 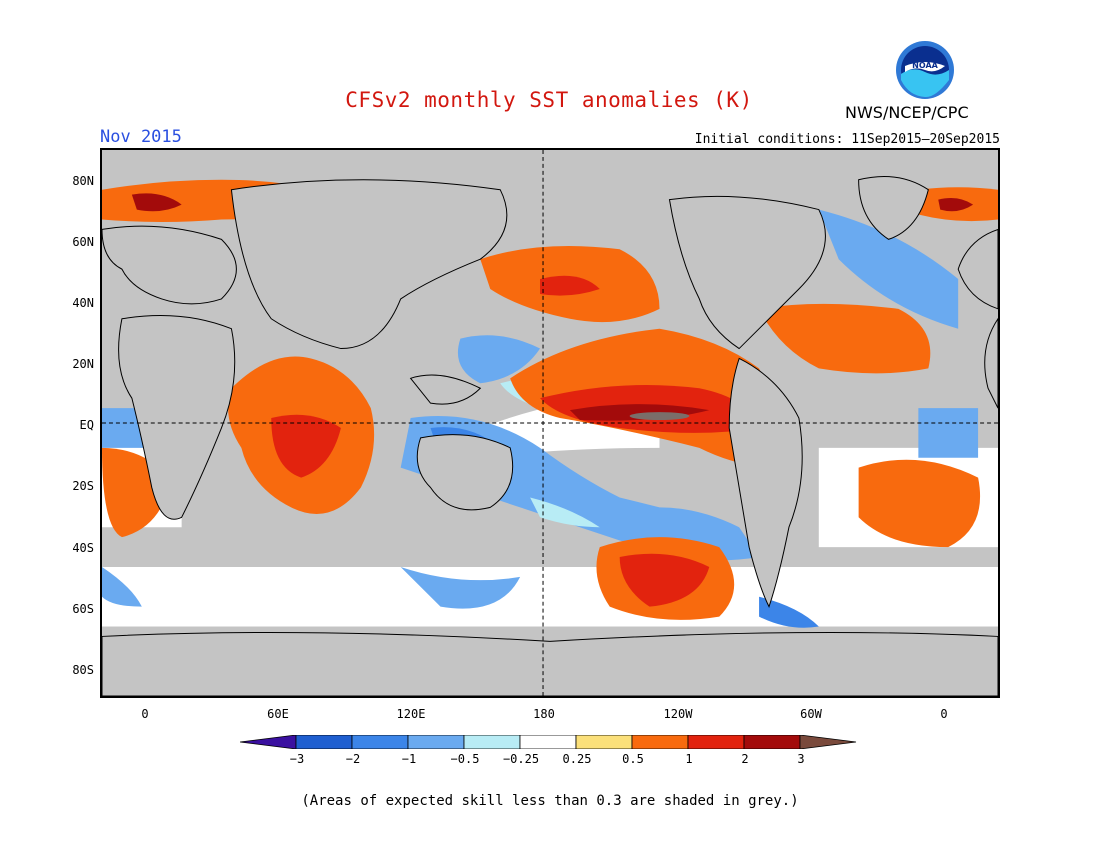 I want to click on lon-label-120w: 120W, so click(x=678, y=714).